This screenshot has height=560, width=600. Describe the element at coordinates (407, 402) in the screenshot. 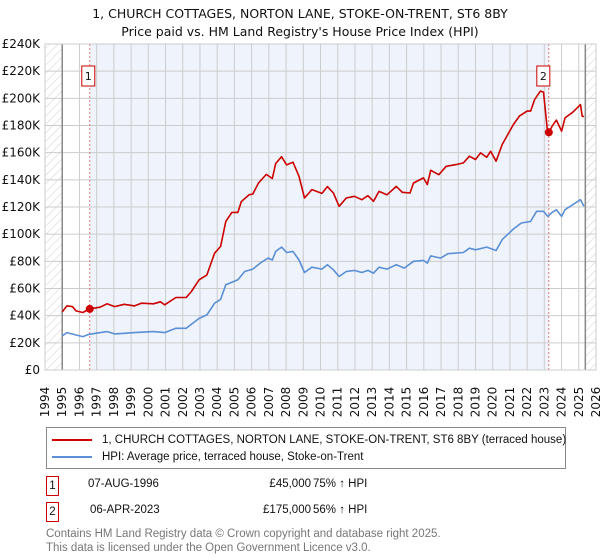

I see `x-tick-label: 2015` at that location.